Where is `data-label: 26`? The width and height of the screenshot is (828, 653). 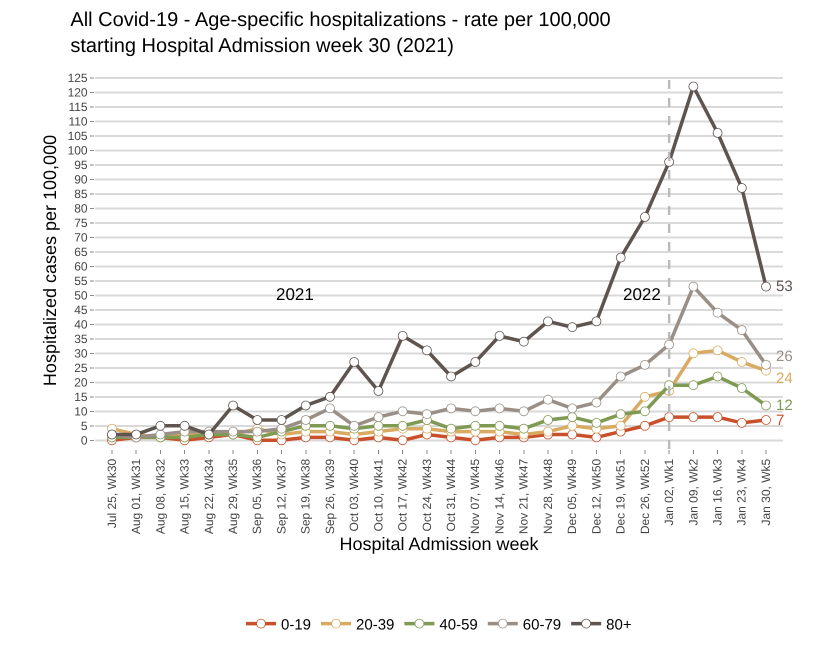
data-label: 26 is located at coordinates (784, 356).